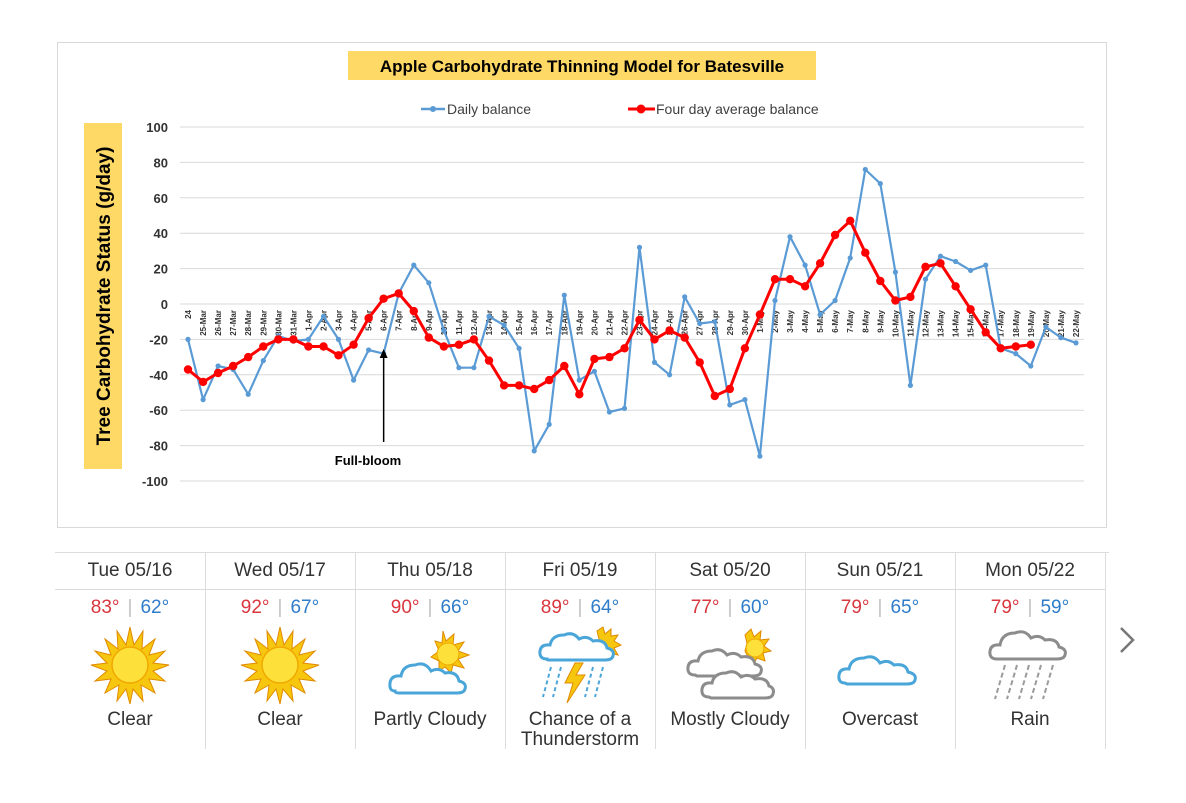  I want to click on forecast-date: Mon 05/22, so click(1030, 571).